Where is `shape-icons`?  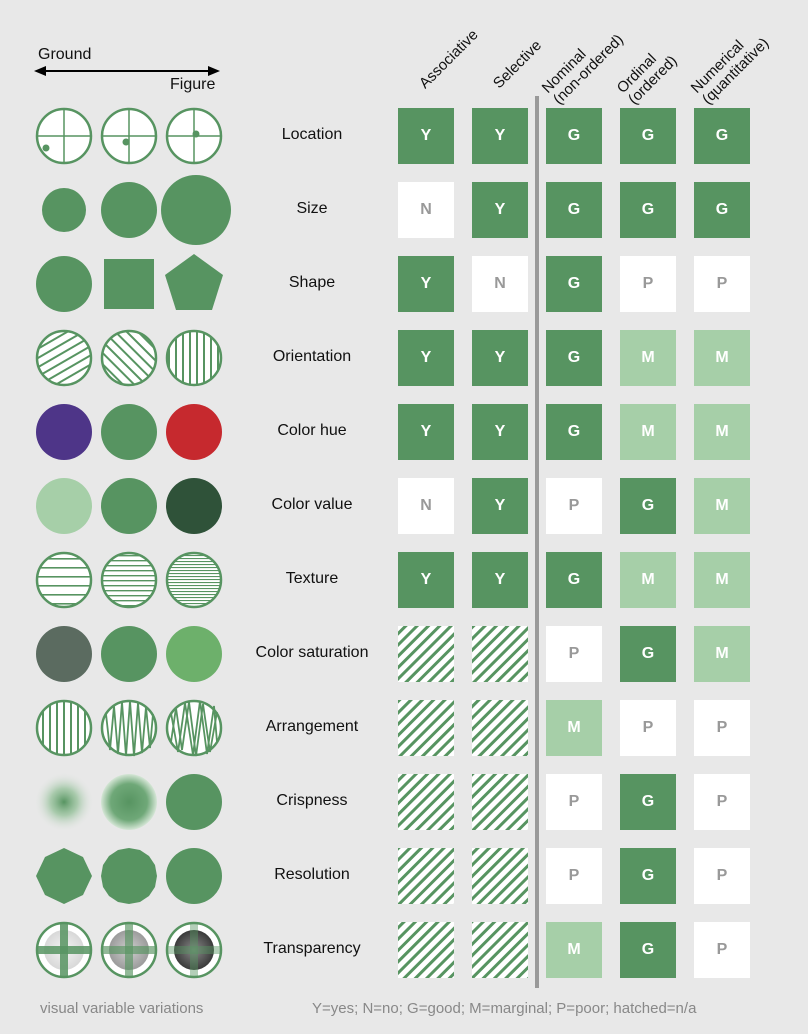
shape-icons is located at coordinates (129, 283).